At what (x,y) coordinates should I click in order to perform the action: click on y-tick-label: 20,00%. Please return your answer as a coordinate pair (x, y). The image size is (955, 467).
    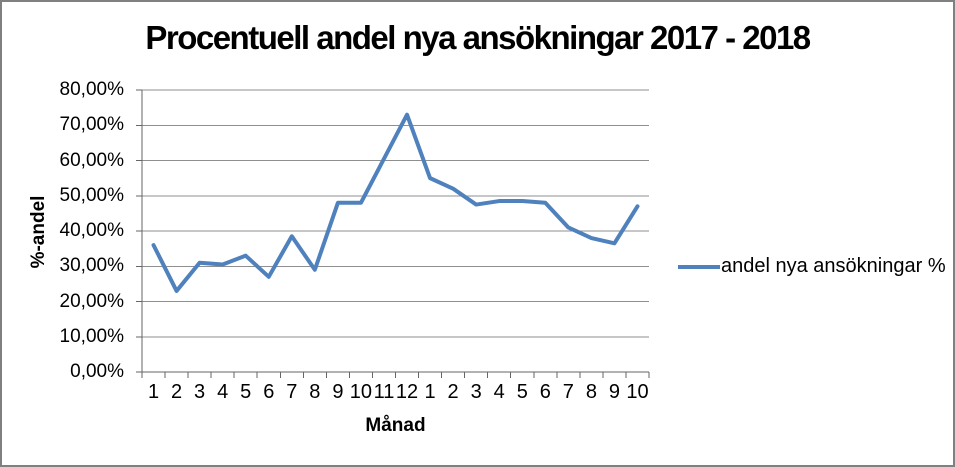
    Looking at the image, I should click on (91, 301).